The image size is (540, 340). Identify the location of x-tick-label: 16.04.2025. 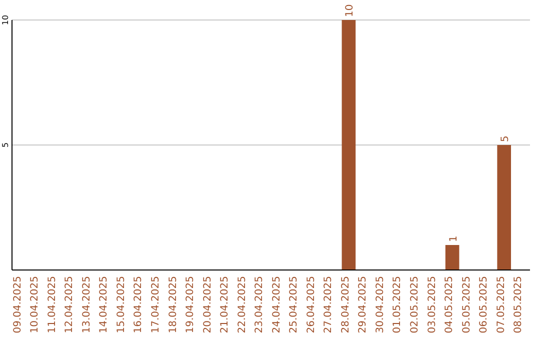
(138, 305).